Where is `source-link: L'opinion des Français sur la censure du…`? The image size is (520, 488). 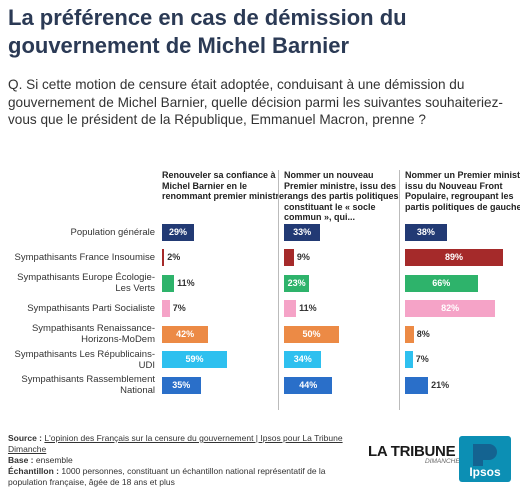 source-link: L'opinion des Français sur la censure du… is located at coordinates (175, 443).